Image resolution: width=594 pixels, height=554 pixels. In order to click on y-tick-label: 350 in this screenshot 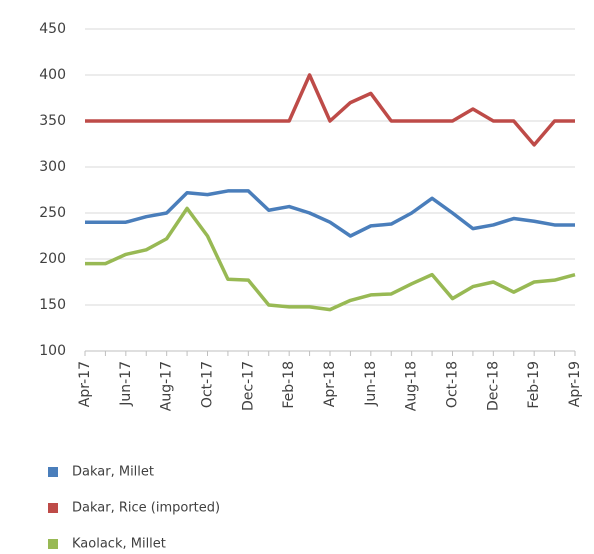, I will do `click(52, 121)`.